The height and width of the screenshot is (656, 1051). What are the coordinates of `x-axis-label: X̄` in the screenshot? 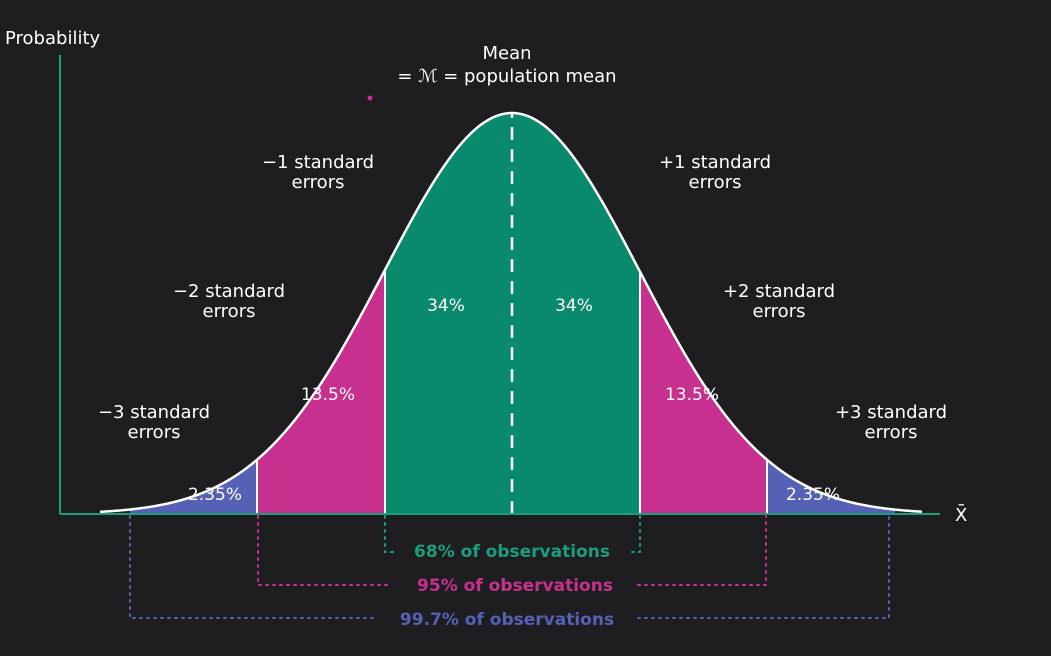 It's located at (961, 515).